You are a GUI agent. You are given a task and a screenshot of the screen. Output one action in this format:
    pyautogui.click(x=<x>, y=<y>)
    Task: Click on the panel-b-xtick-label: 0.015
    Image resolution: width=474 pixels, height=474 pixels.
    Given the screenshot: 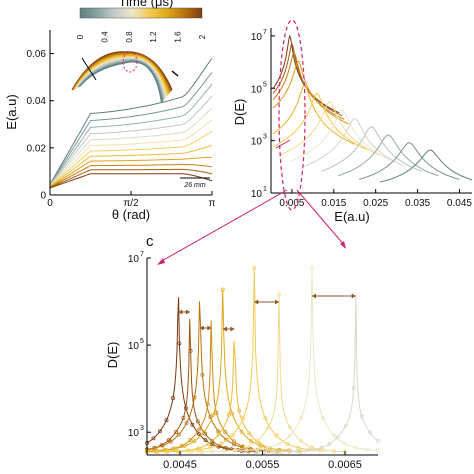 What is the action you would take?
    pyautogui.click(x=333, y=203)
    